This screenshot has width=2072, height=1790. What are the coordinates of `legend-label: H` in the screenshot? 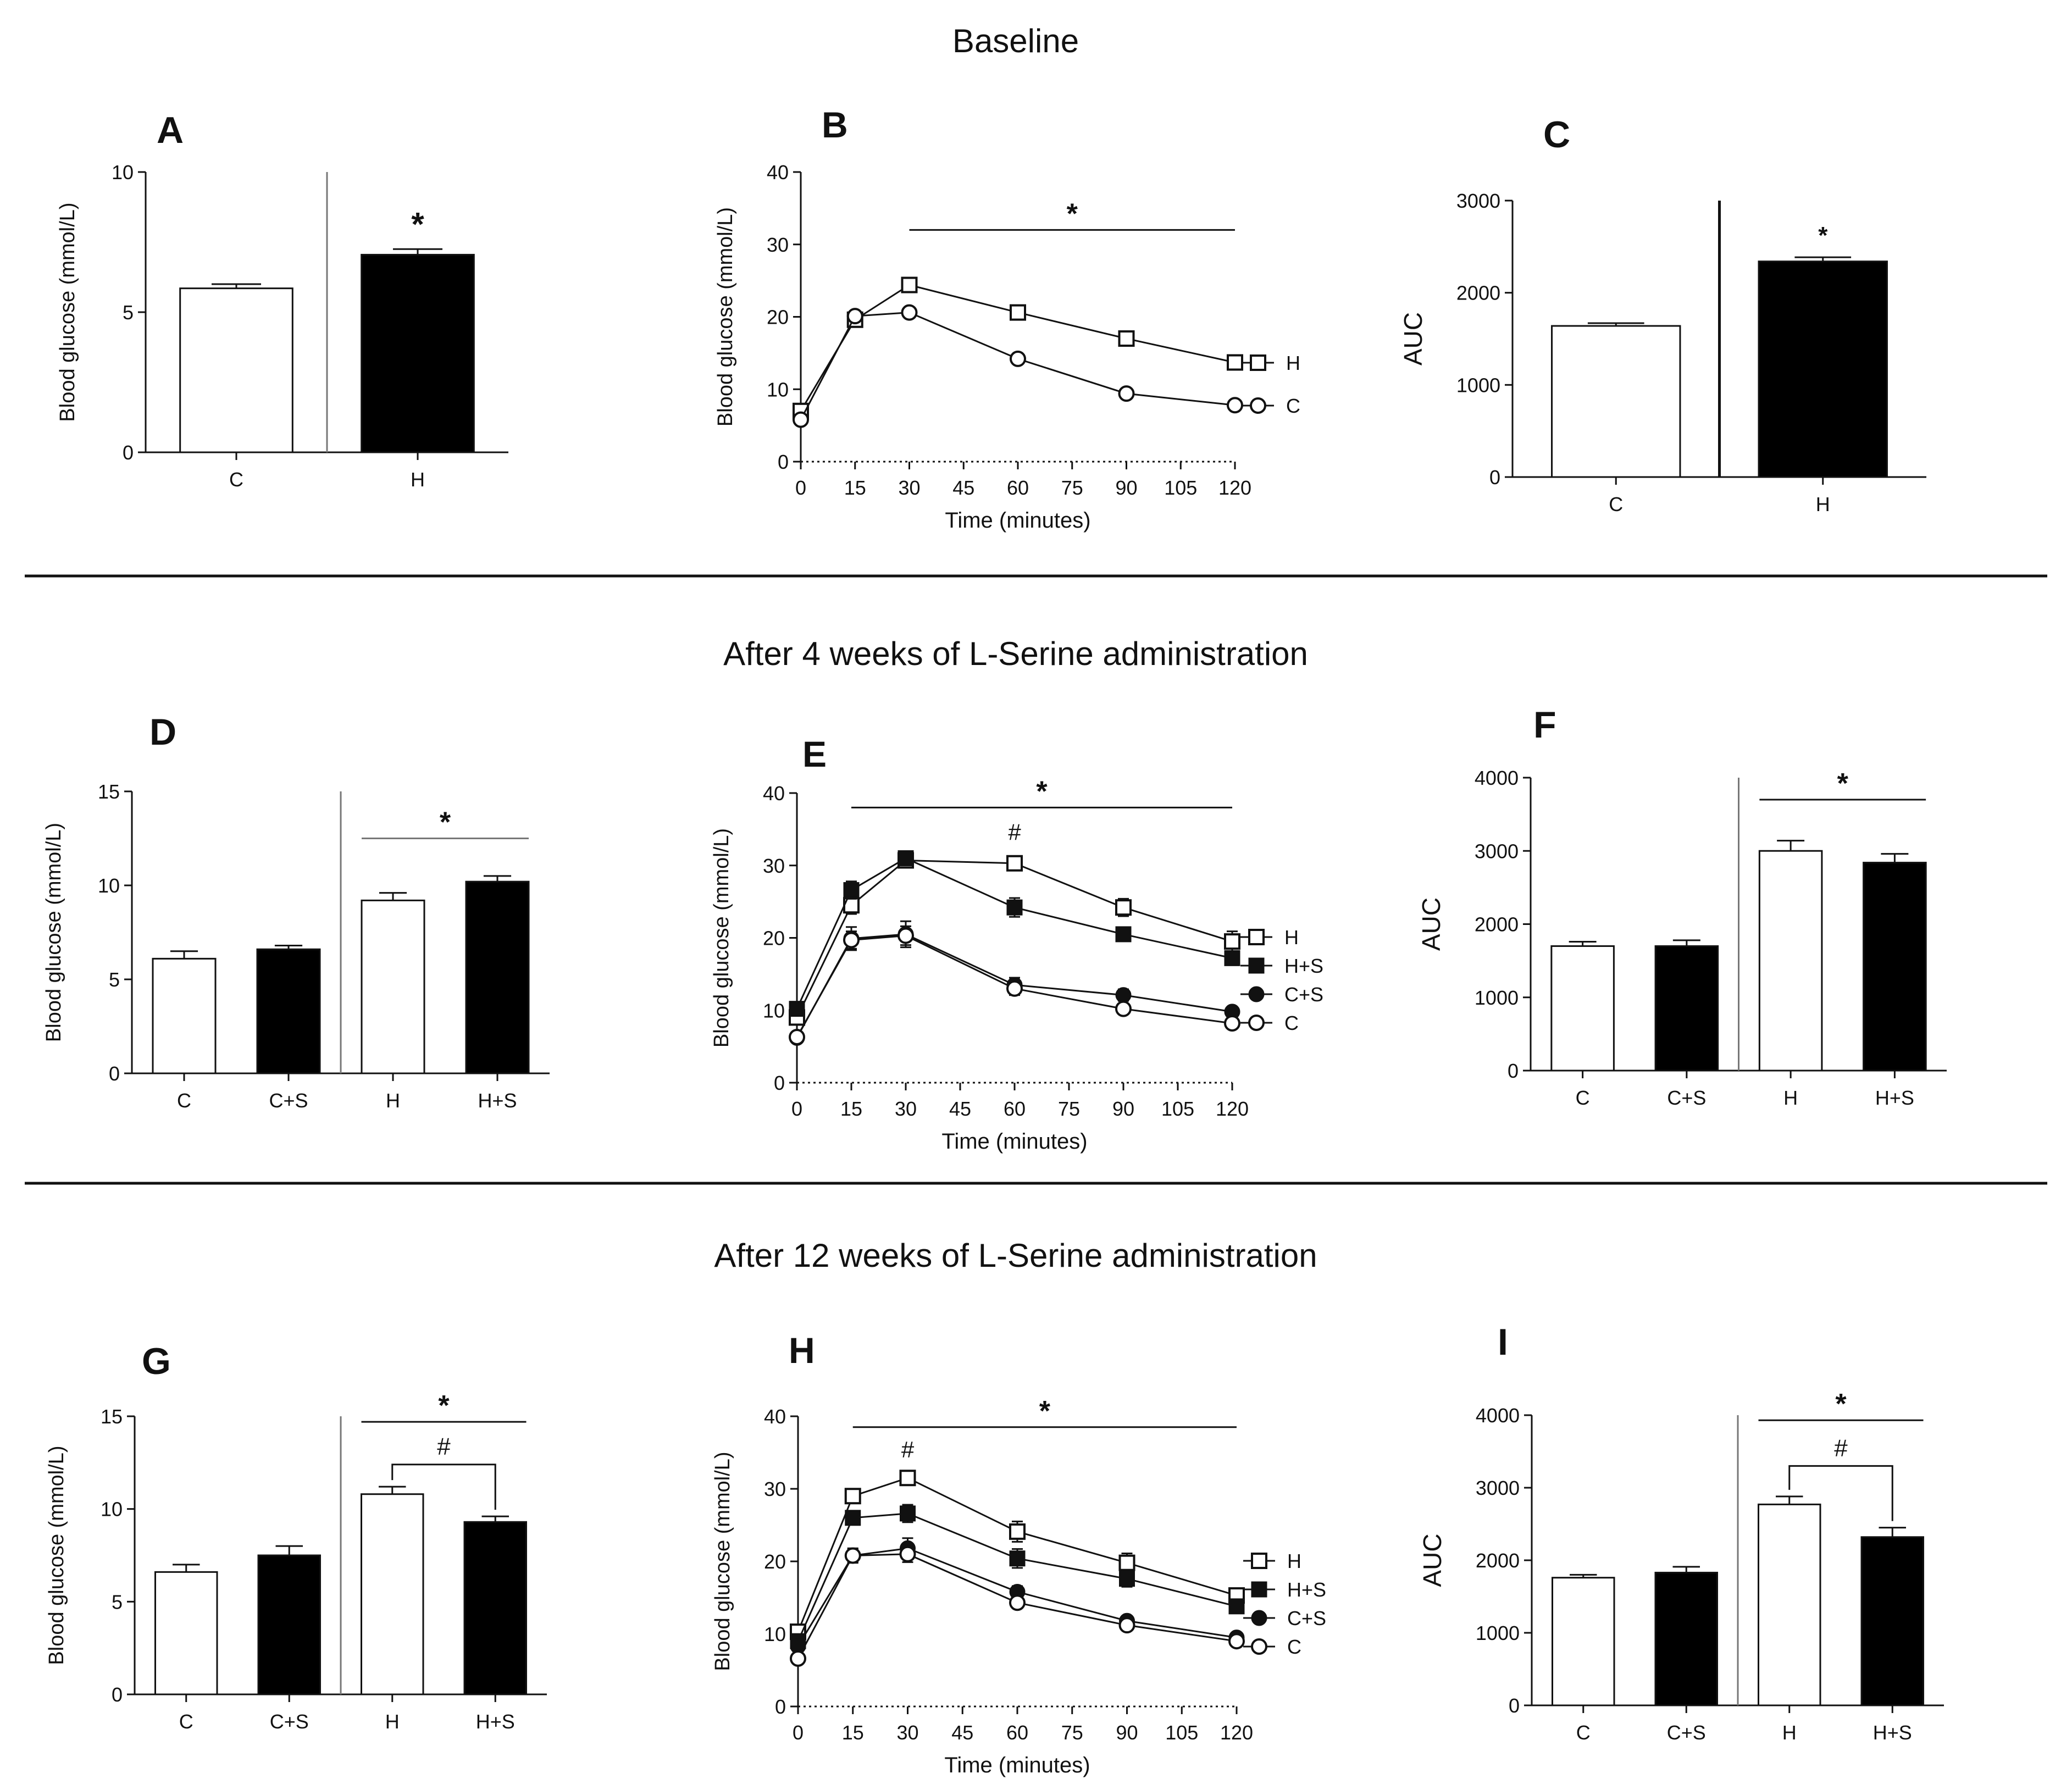 It's located at (1294, 1561).